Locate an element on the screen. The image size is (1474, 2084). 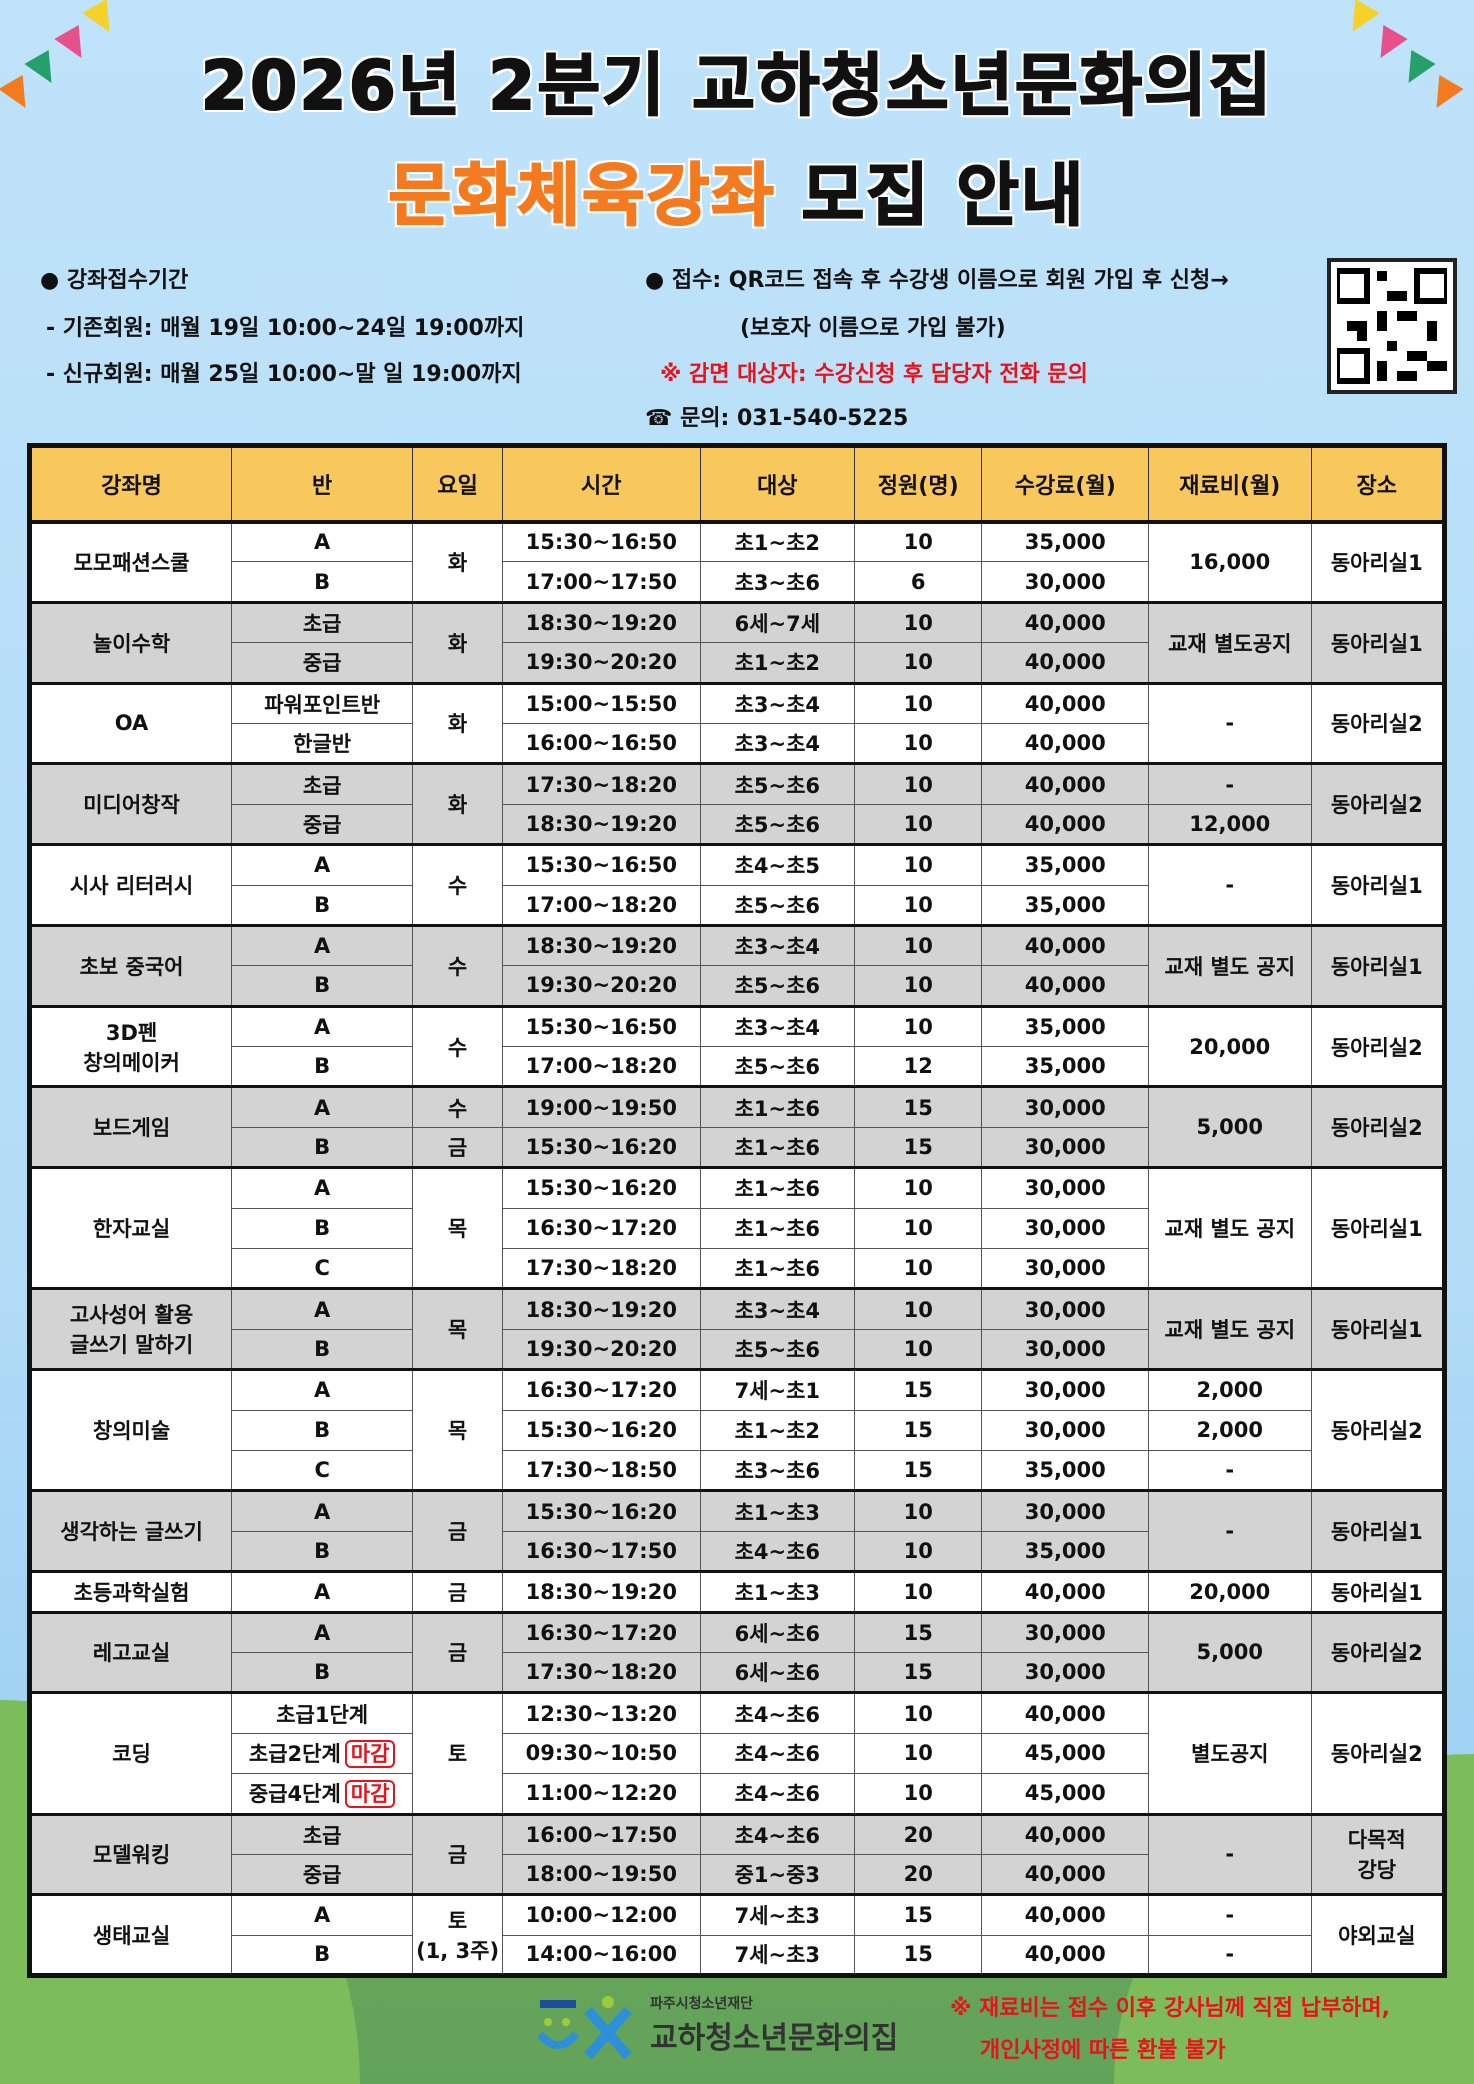
place: 동아리실2 is located at coordinates (1378, 1753).